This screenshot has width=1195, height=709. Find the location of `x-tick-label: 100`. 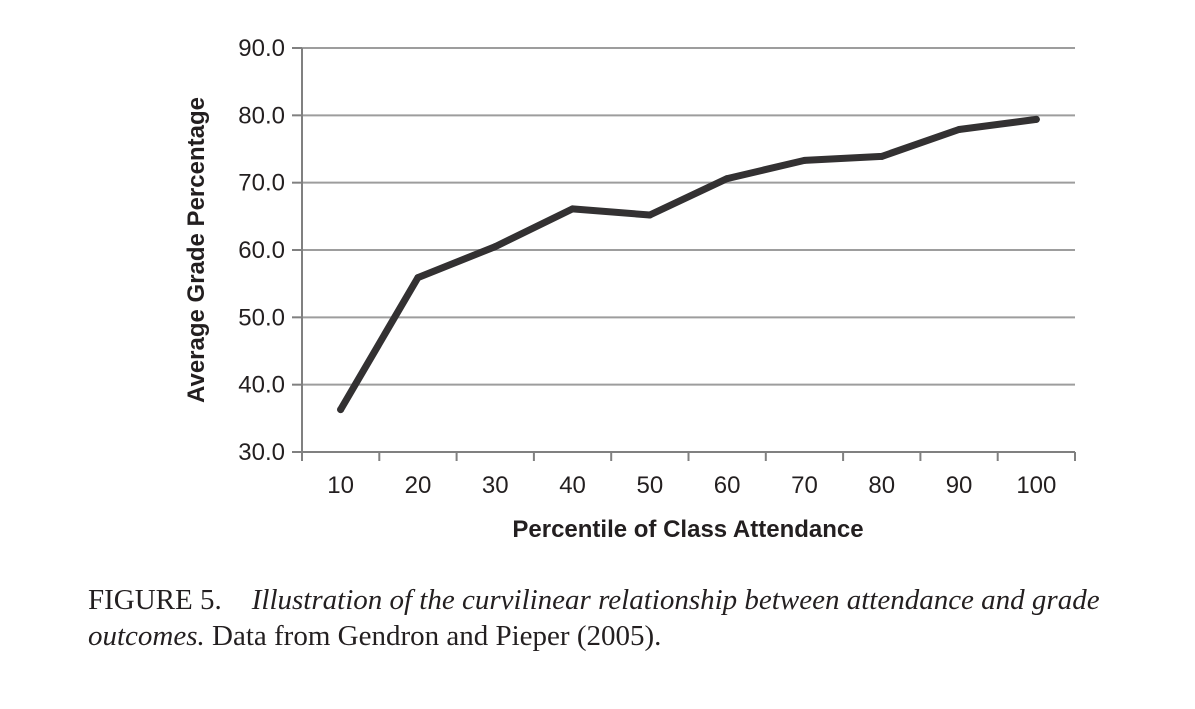

x-tick-label: 100 is located at coordinates (1036, 485).